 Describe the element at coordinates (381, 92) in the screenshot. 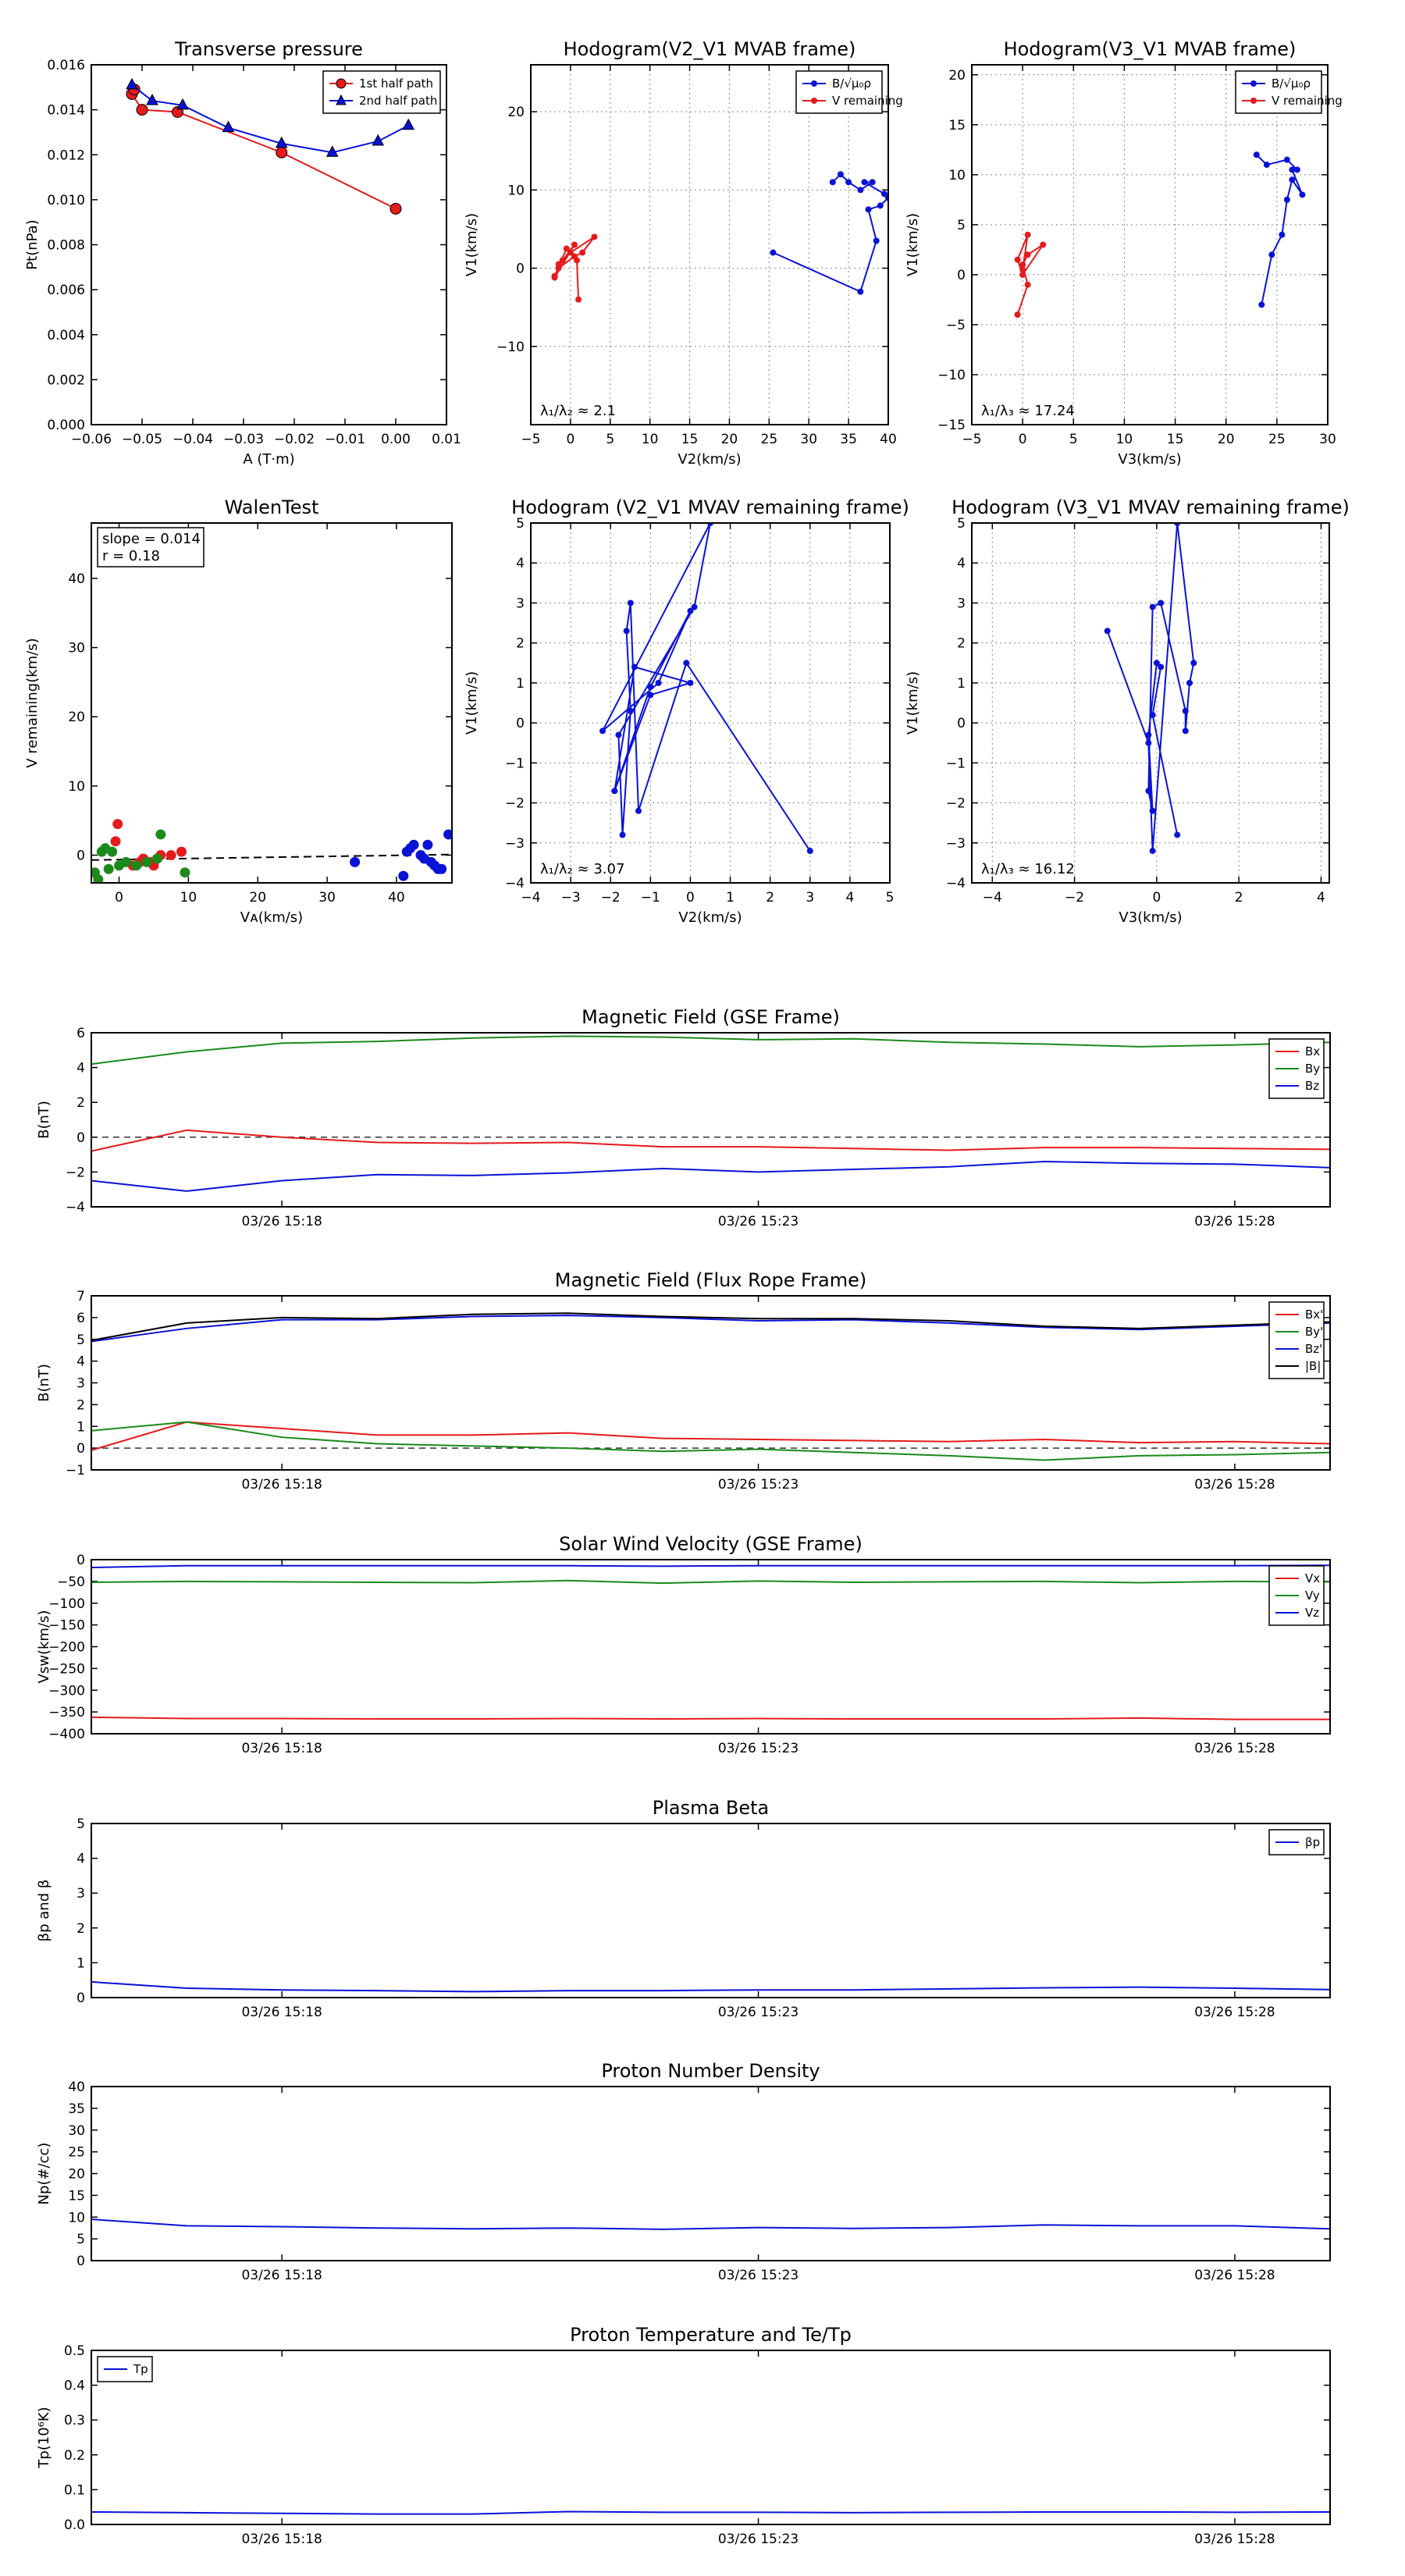

I see `legend: 1st half path 2nd half path` at that location.